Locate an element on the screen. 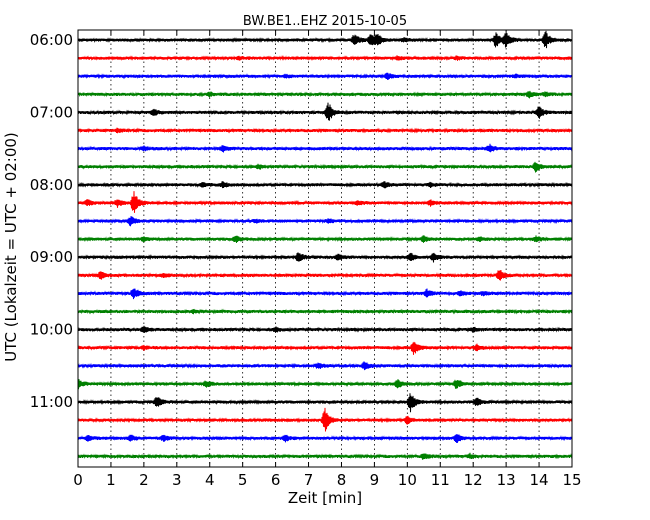 Image resolution: width=650 pixels, height=520 pixels. x-tick-label: 8 is located at coordinates (342, 480).